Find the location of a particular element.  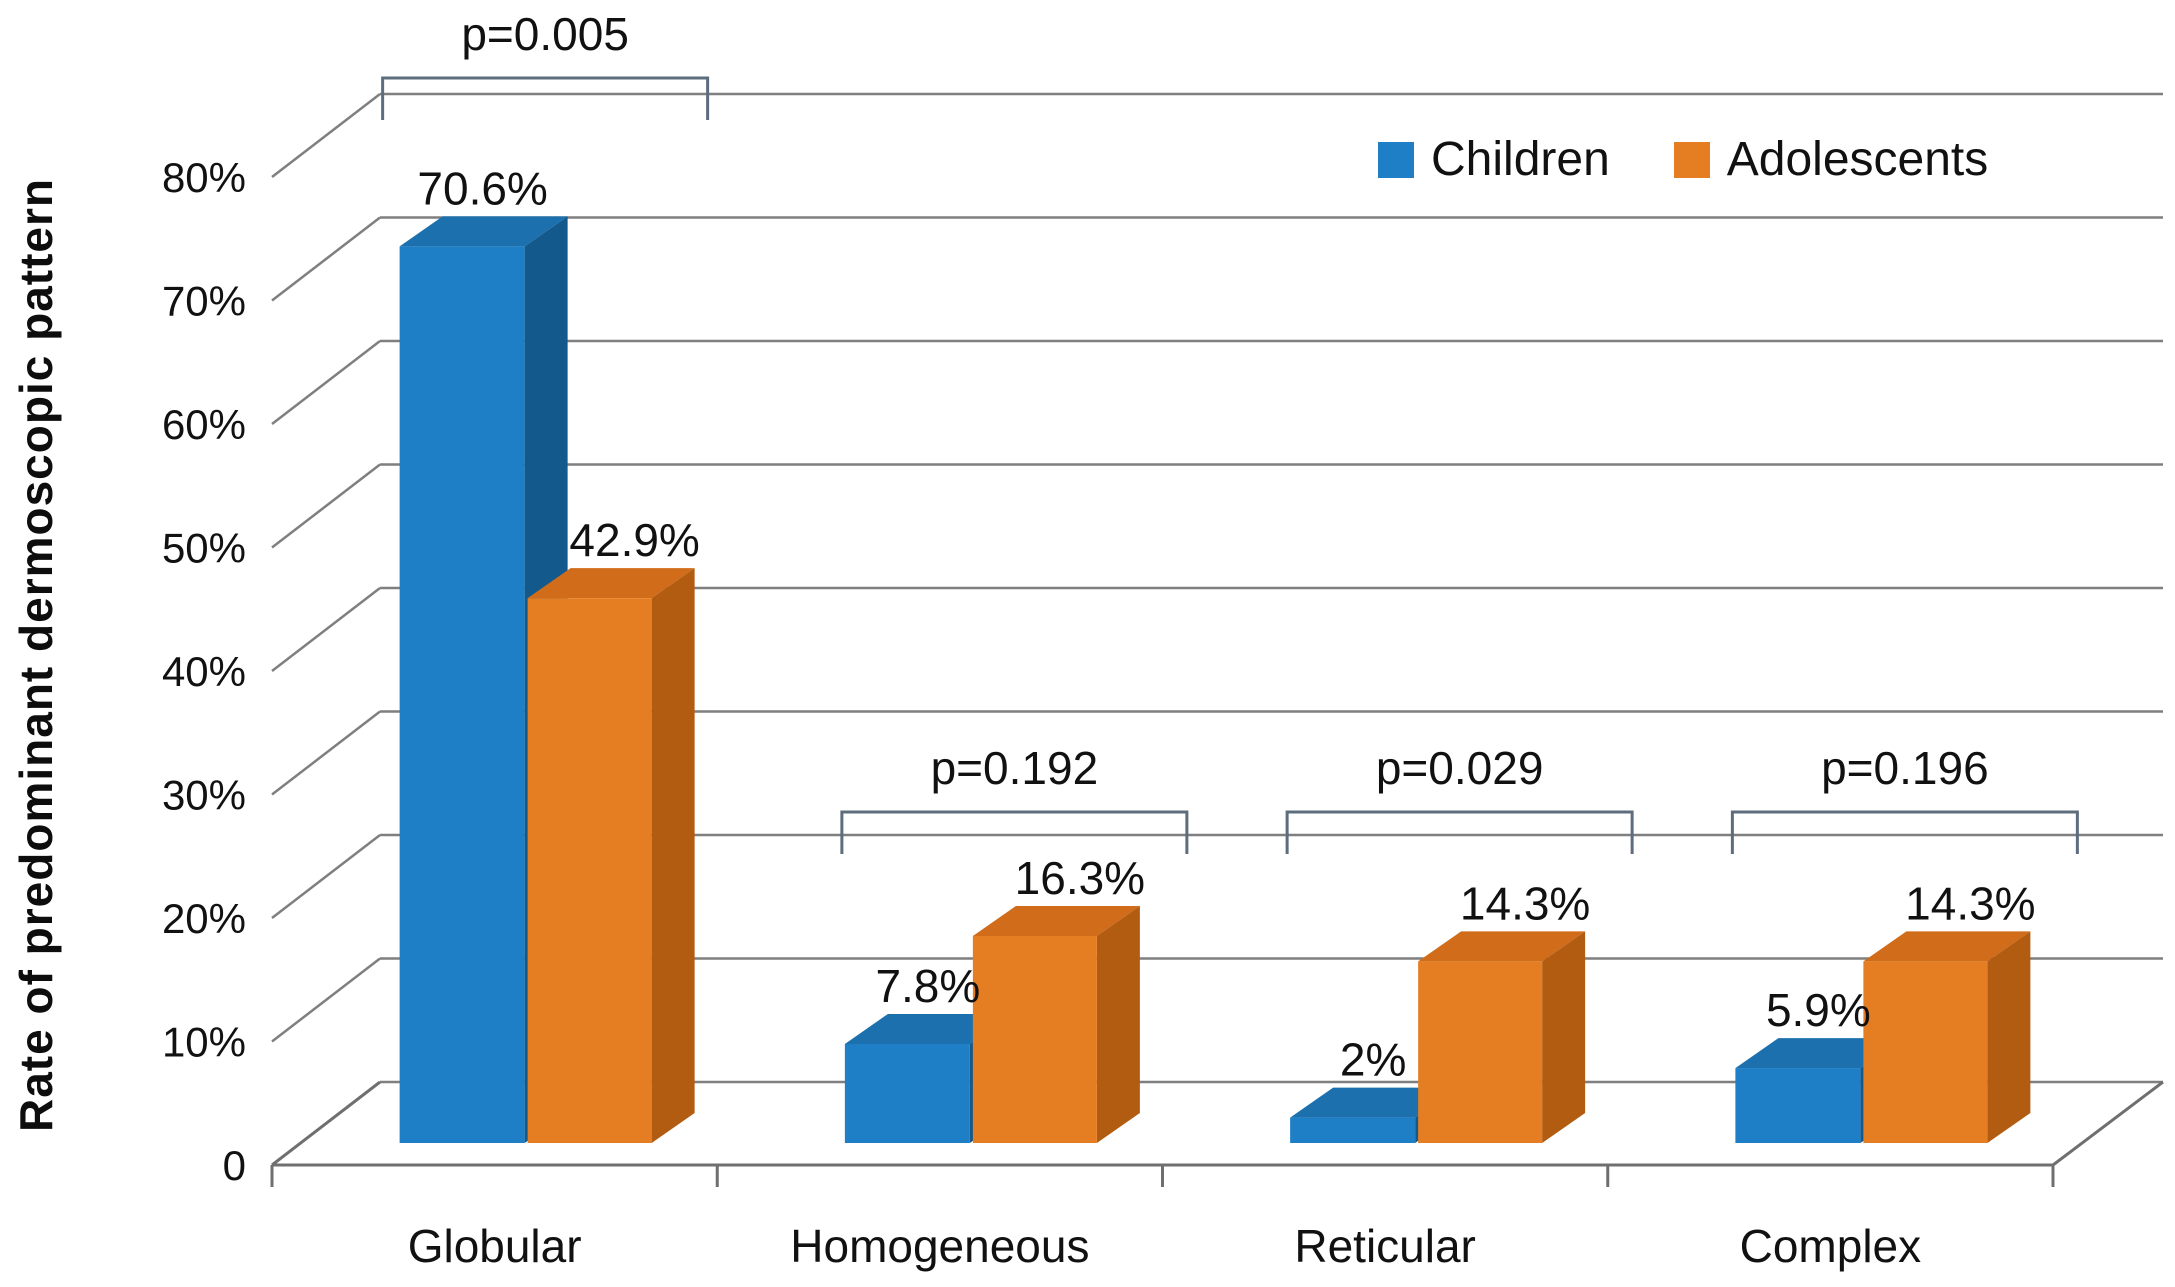

p-value-label: p=0.192 is located at coordinates (1015, 768).